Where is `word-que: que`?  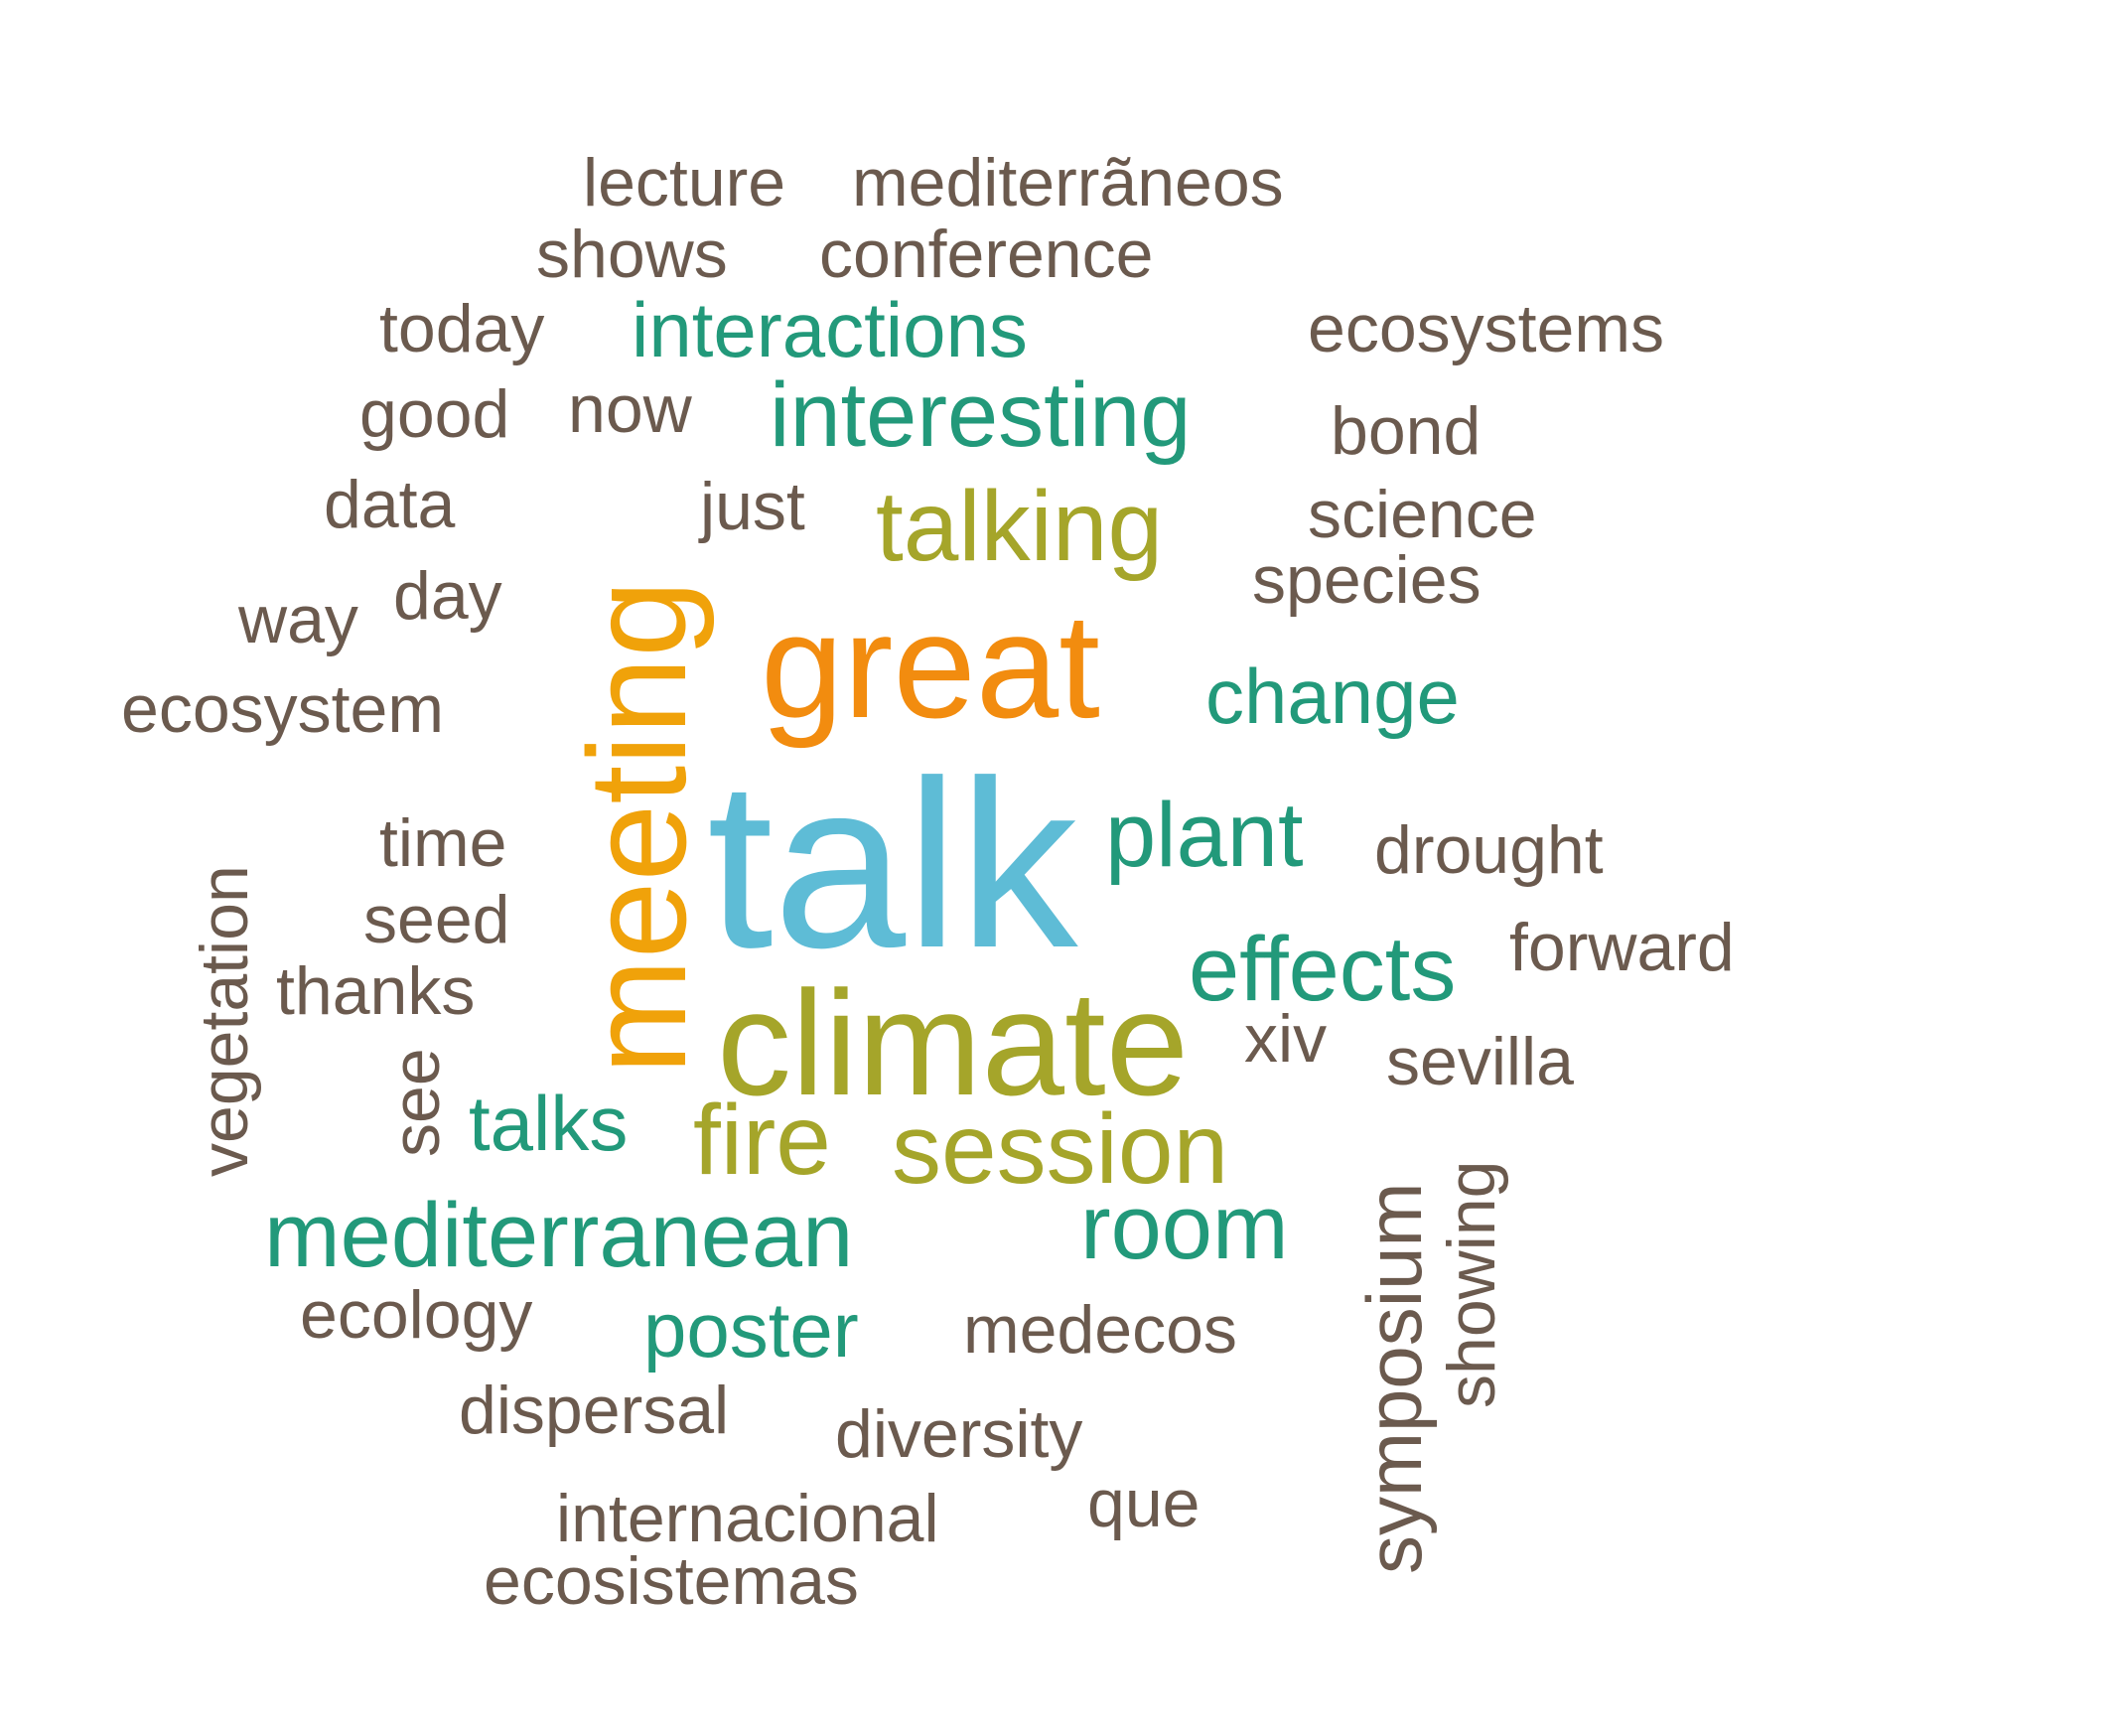
word-que: que is located at coordinates (1143, 1503).